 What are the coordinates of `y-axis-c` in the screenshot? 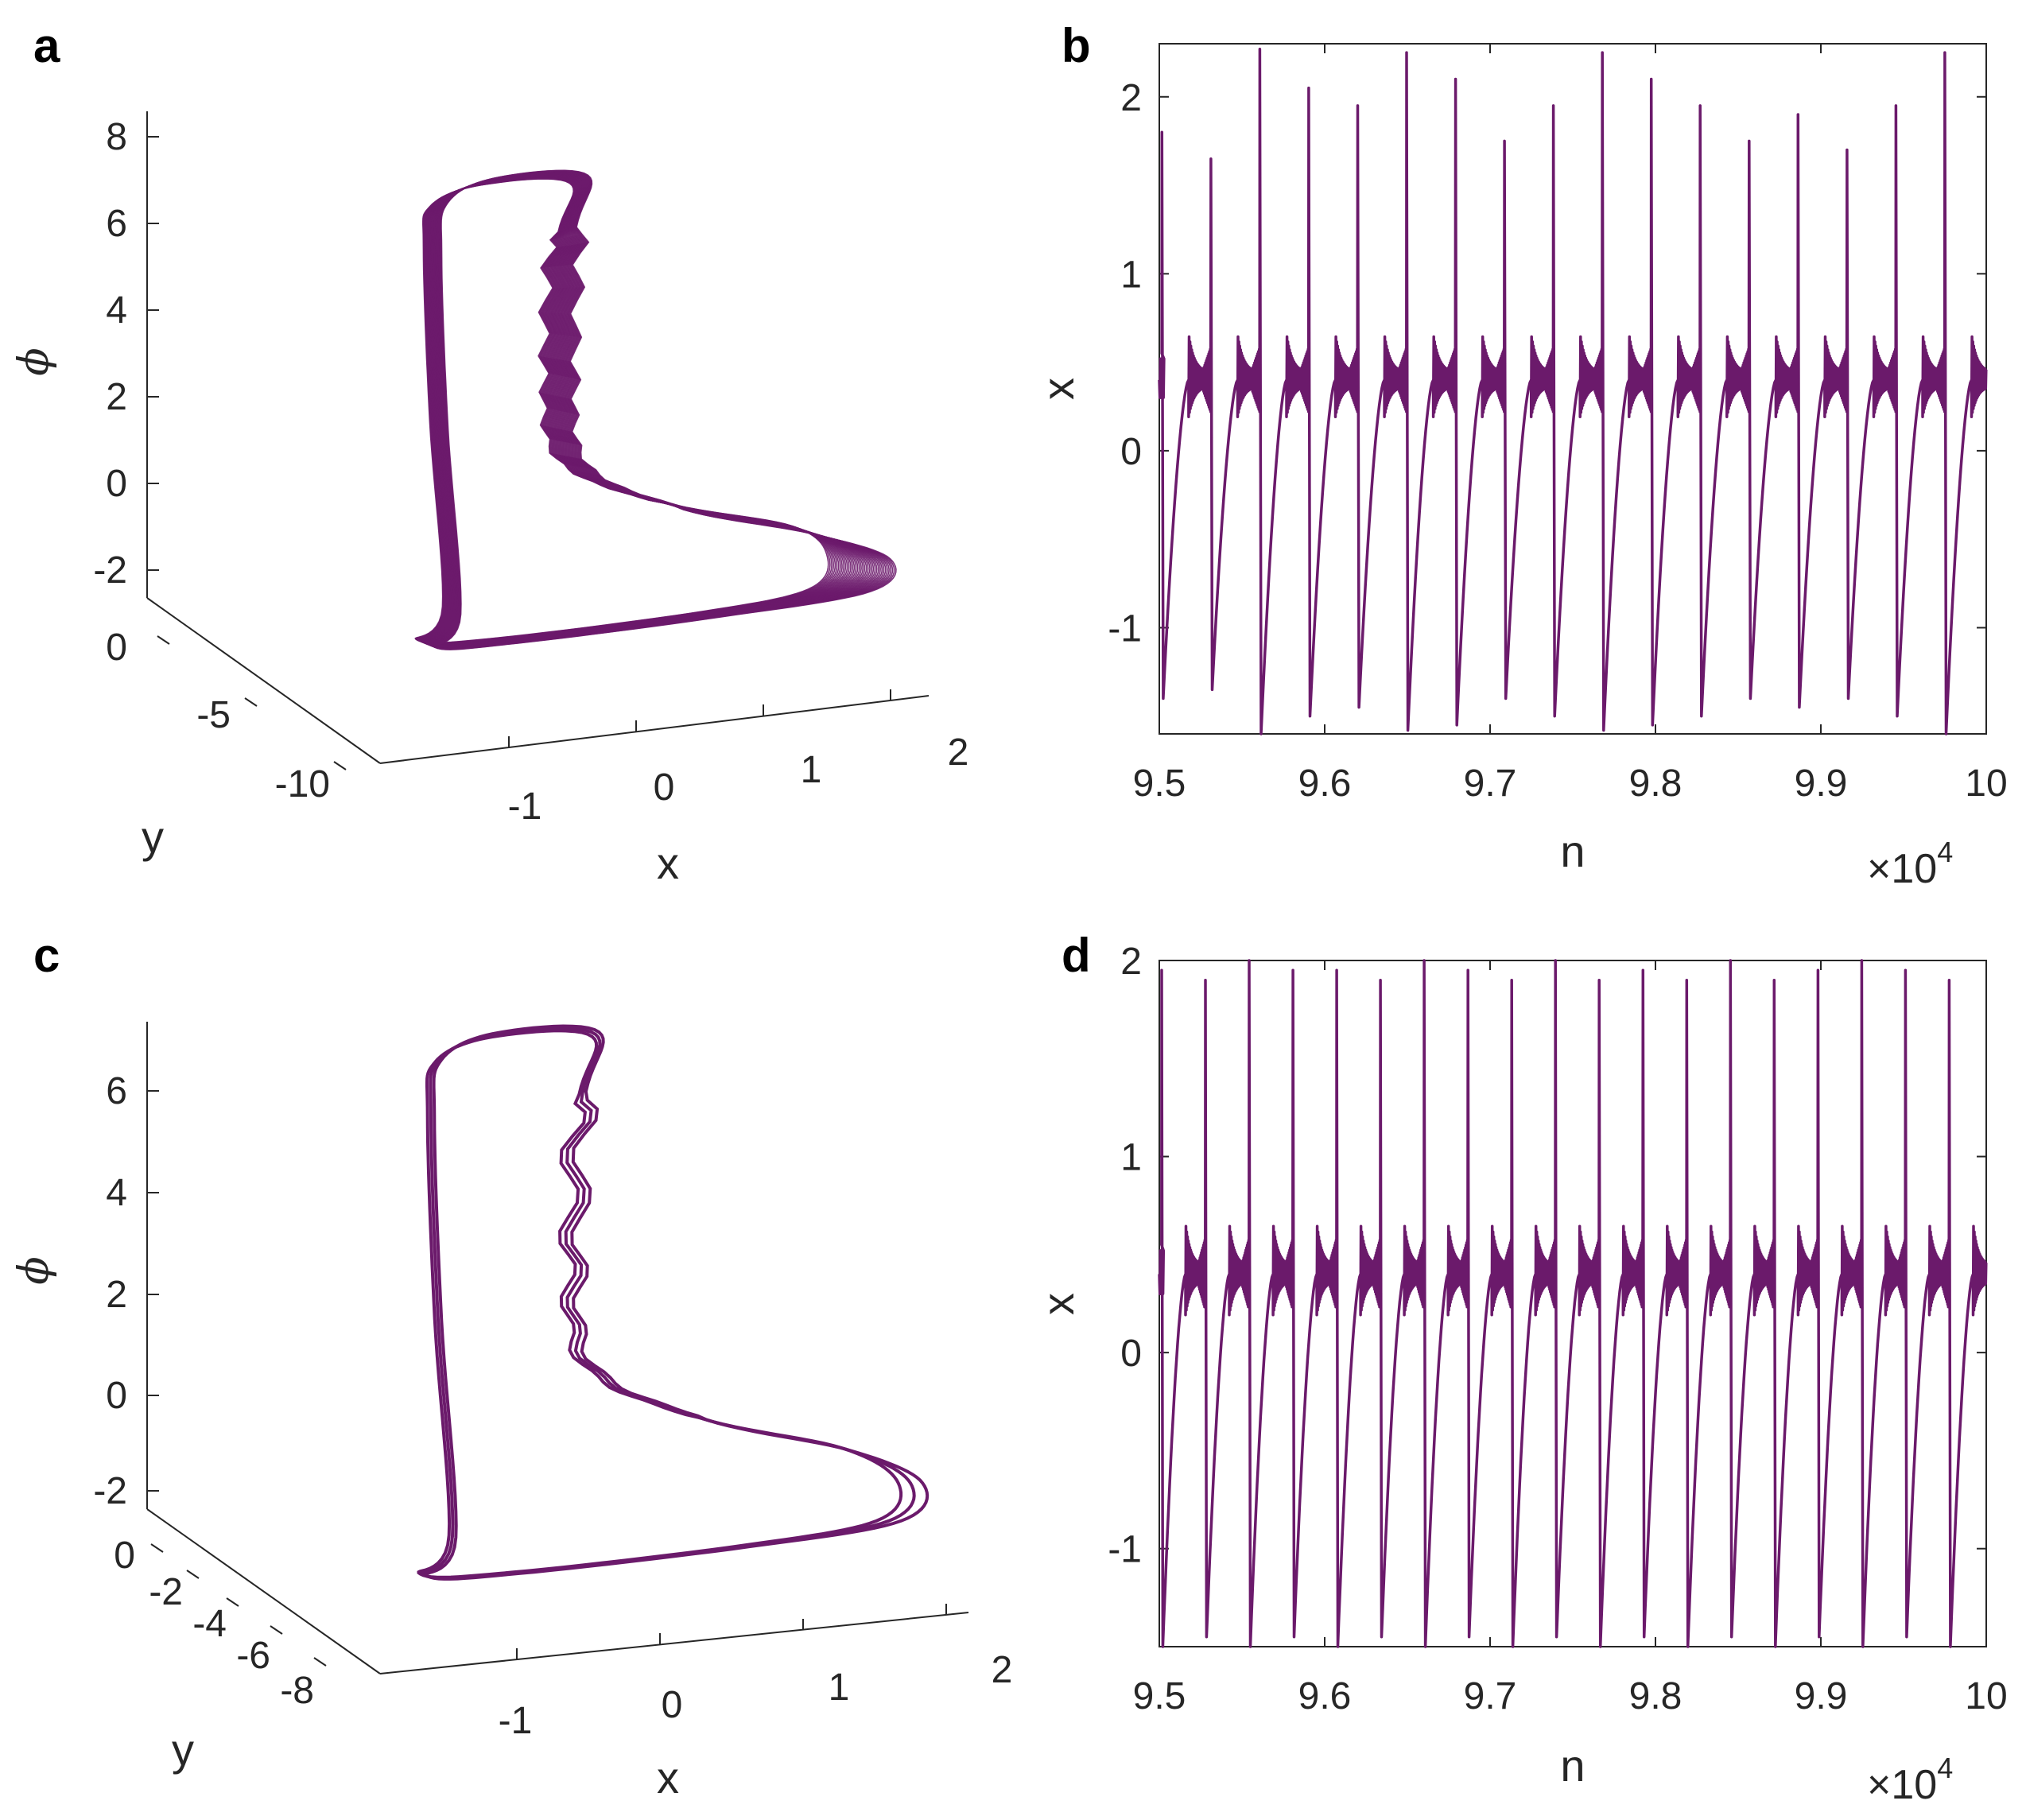 It's located at (263, 1591).